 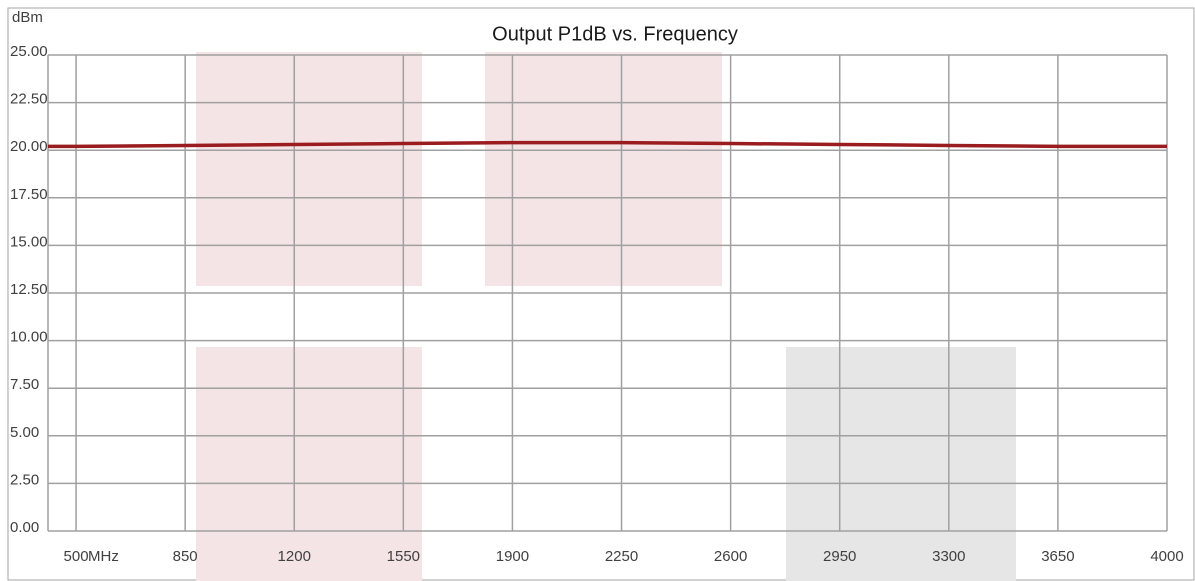 I want to click on x-tick-label: 1550, so click(x=403, y=556).